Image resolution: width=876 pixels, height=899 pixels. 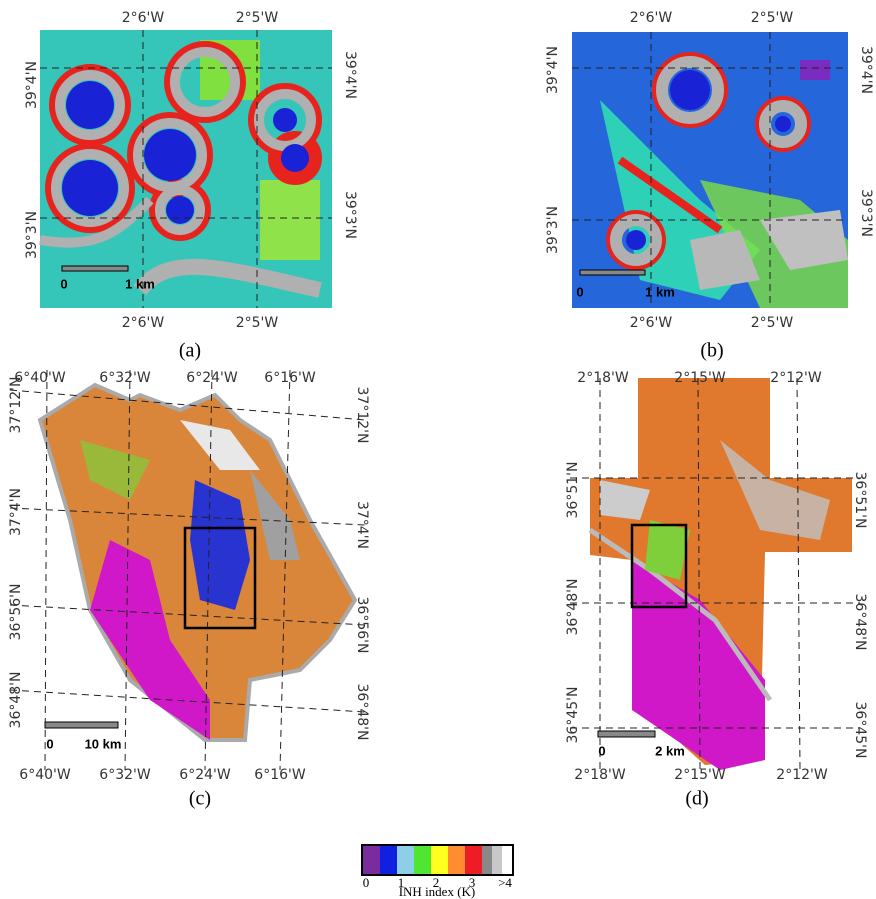 I want to click on map-d, so click(x=715, y=574).